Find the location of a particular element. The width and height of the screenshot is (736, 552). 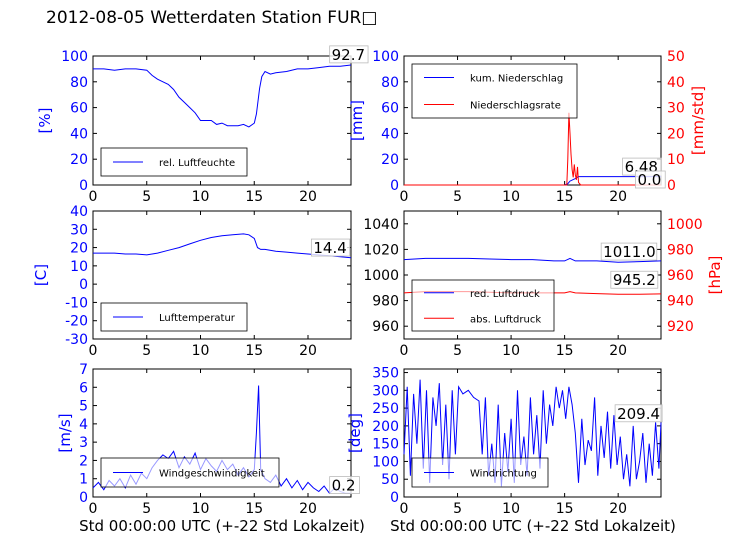

y-tick-label: 4 is located at coordinates (83, 425).